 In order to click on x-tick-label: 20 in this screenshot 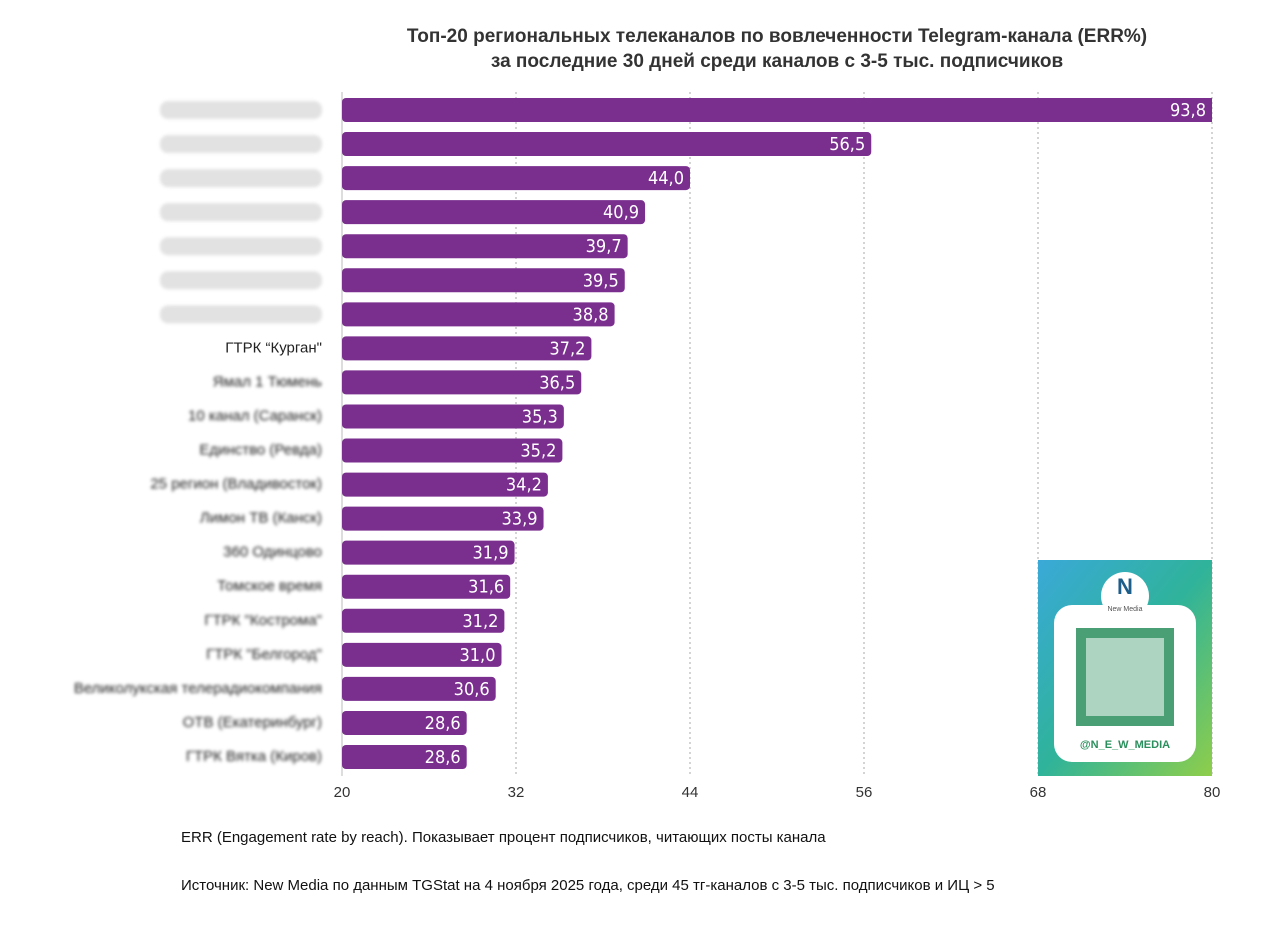, I will do `click(342, 792)`.